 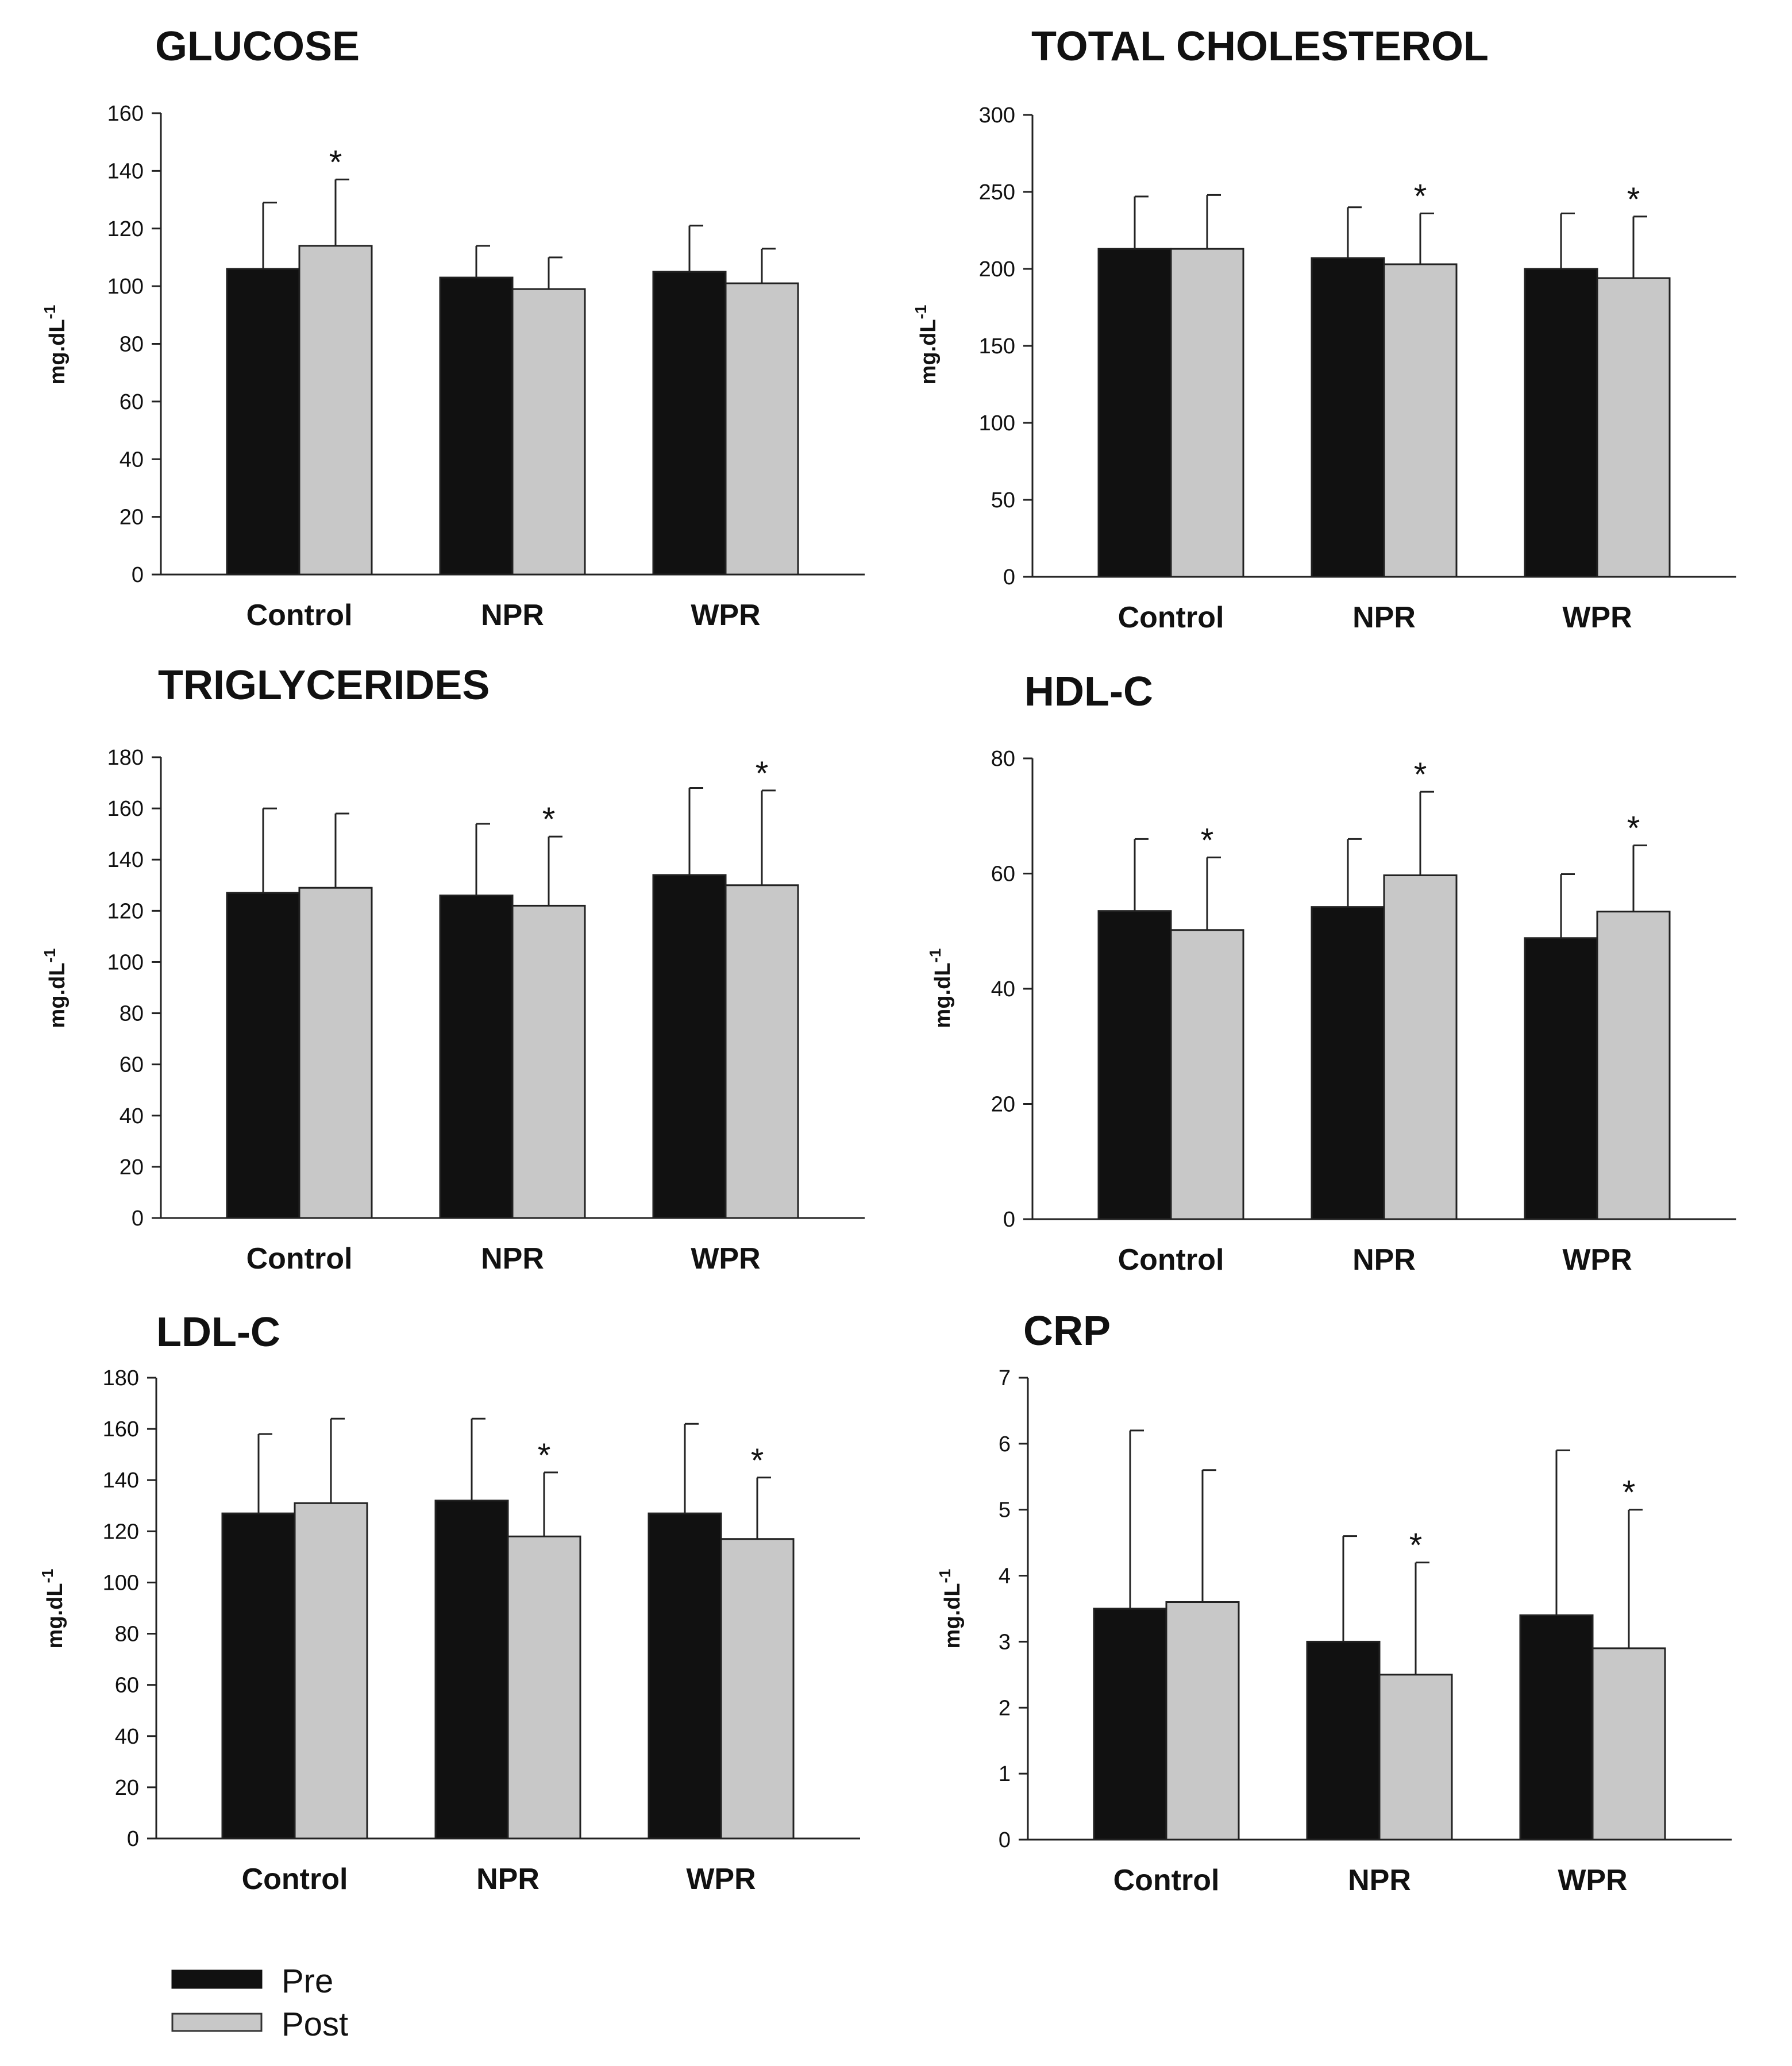 I want to click on y-tick-label: 2, so click(x=1005, y=1708).